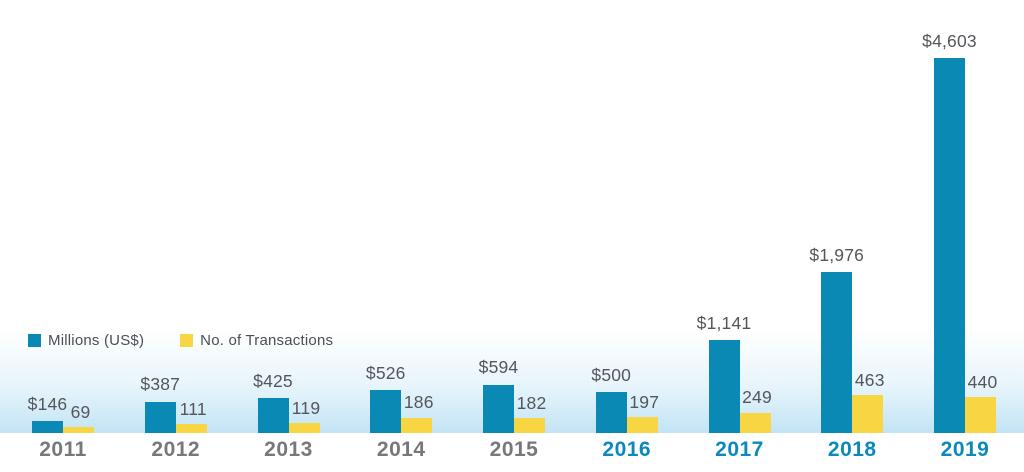  What do you see at coordinates (757, 397) in the screenshot?
I see `value-label-transactions-2017: 249` at bounding box center [757, 397].